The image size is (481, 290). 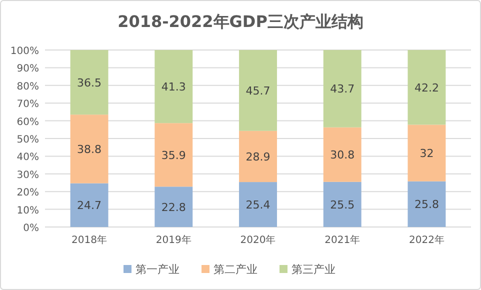 I want to click on data-label: 35.9, so click(x=173, y=155).